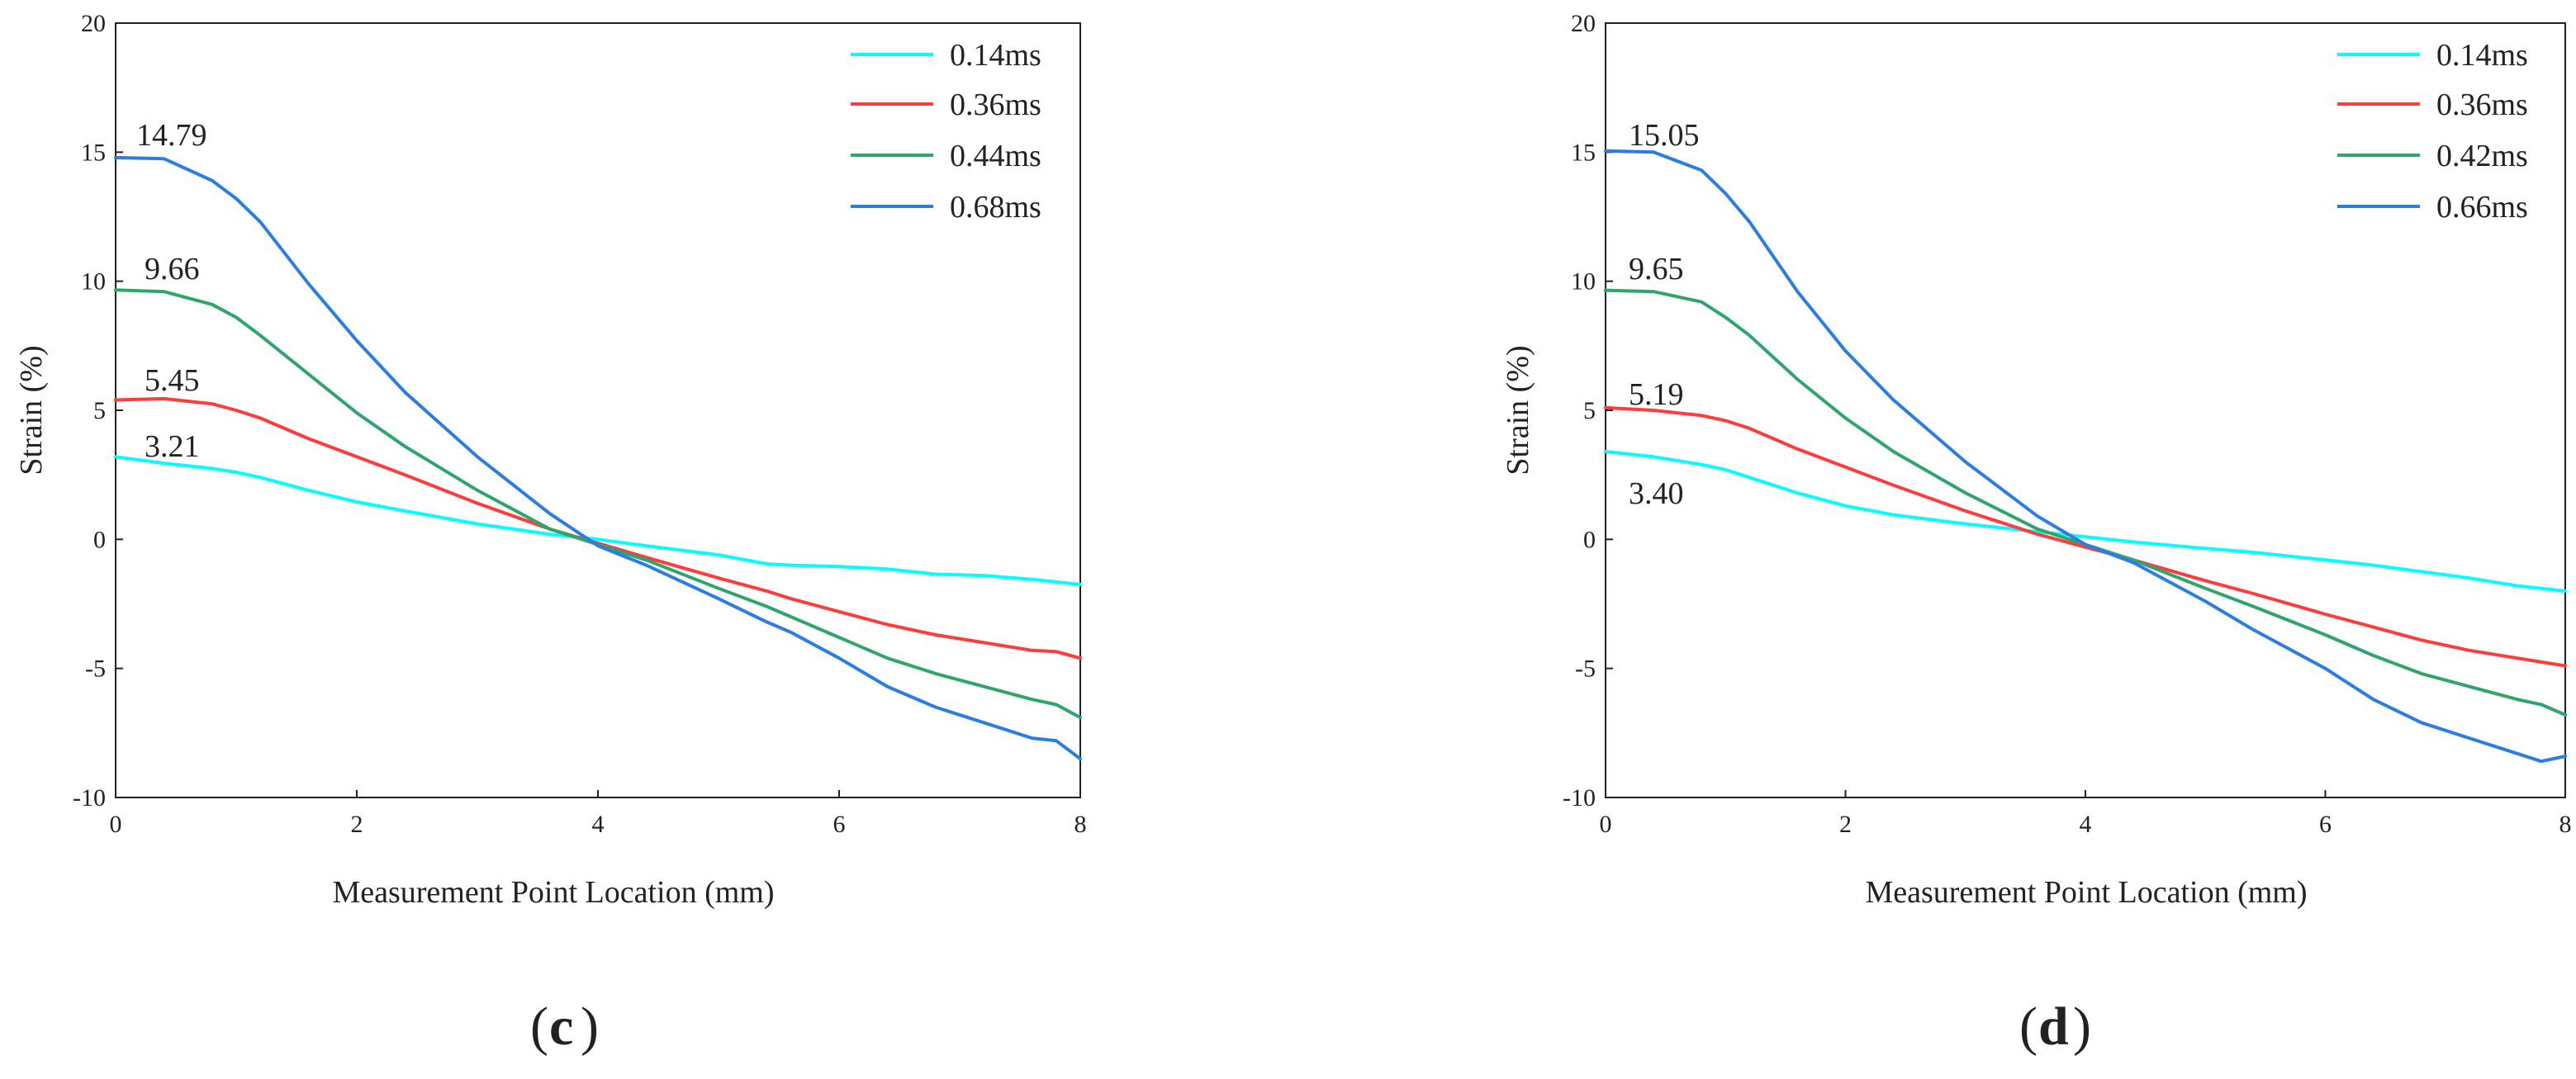  What do you see at coordinates (995, 156) in the screenshot?
I see `legend-label-2: 0.44ms` at bounding box center [995, 156].